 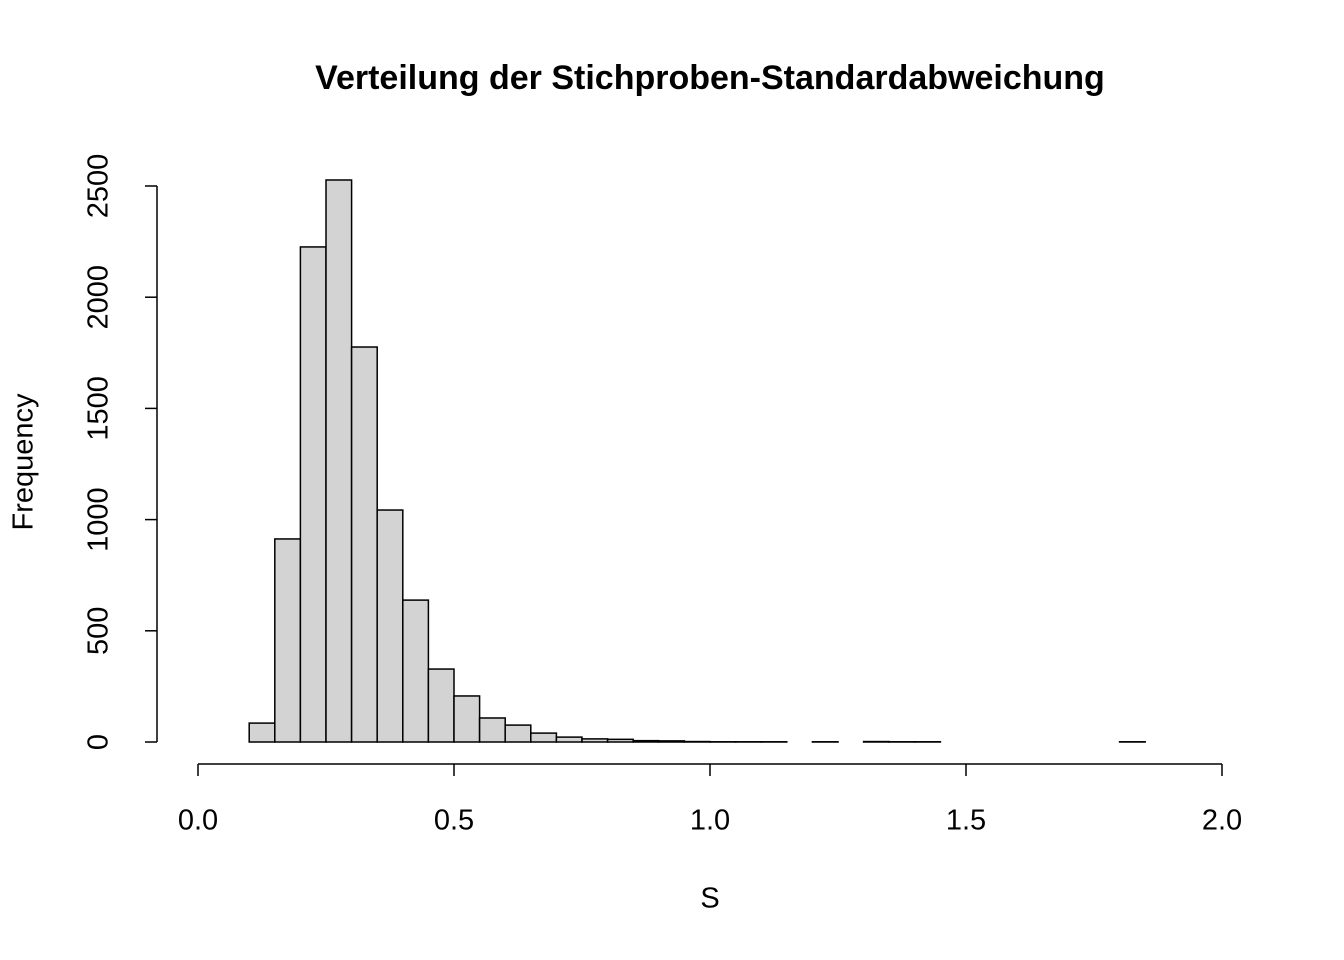 I want to click on x-tick-label: 0.5, so click(x=454, y=821).